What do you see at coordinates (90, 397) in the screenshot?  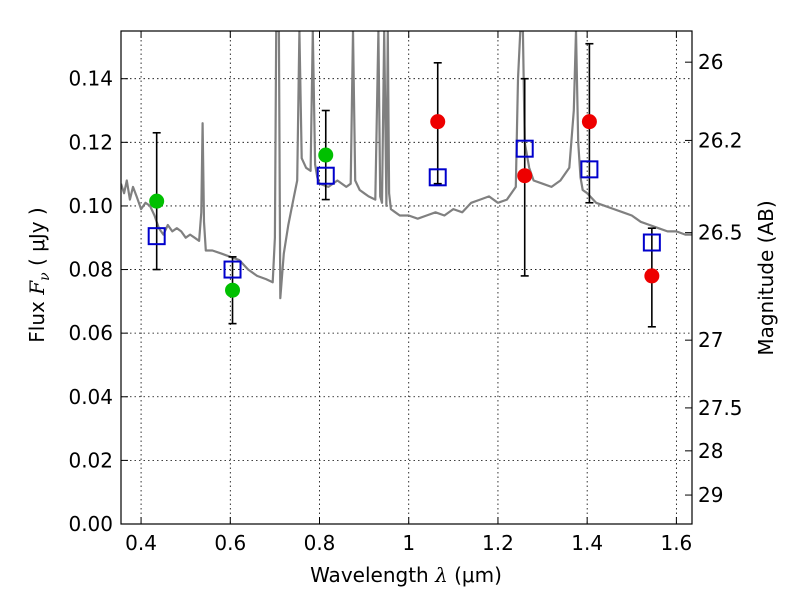 I see `y-tick-label: 0.04` at bounding box center [90, 397].